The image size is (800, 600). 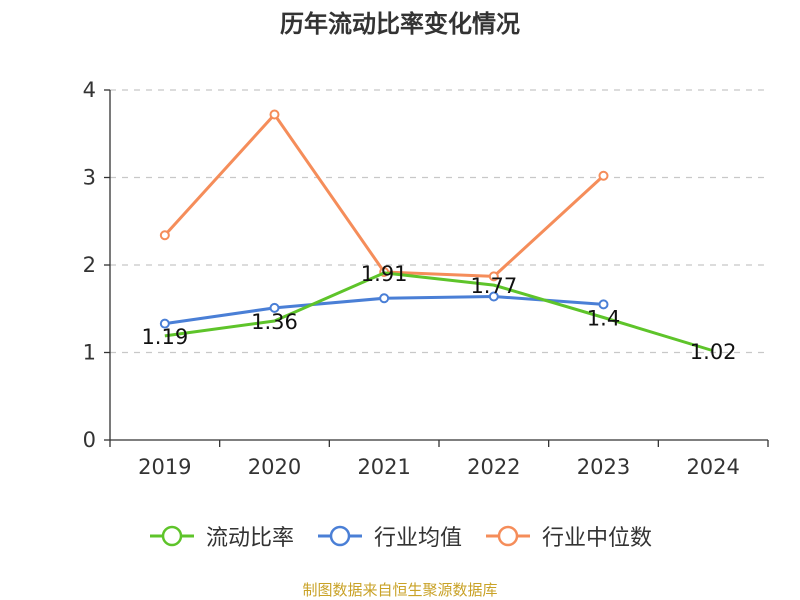 What do you see at coordinates (89, 353) in the screenshot?
I see `y-tick-label: 1` at bounding box center [89, 353].